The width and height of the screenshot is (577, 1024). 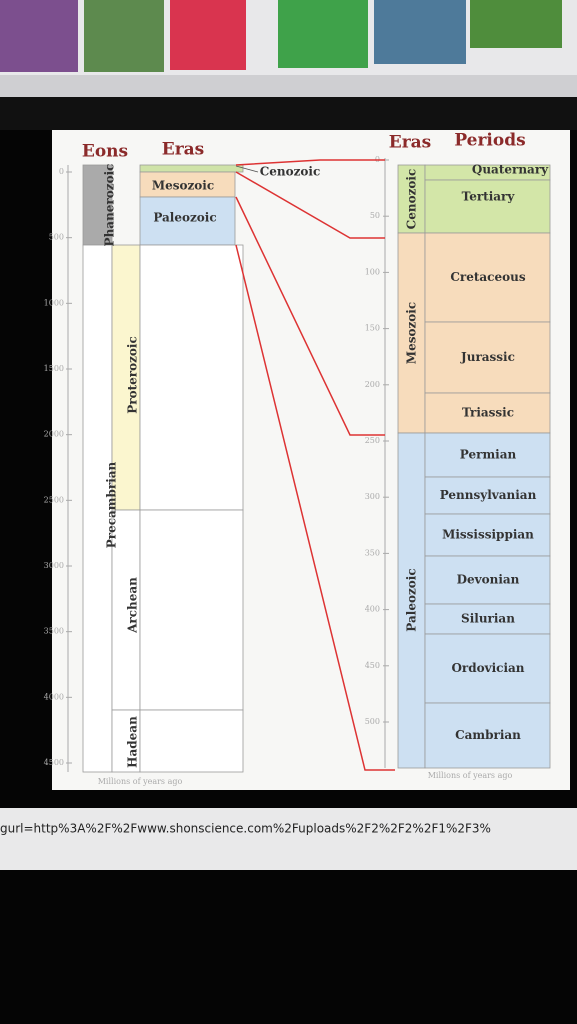 What do you see at coordinates (372, 271) in the screenshot?
I see `tick-label: 100` at bounding box center [372, 271].